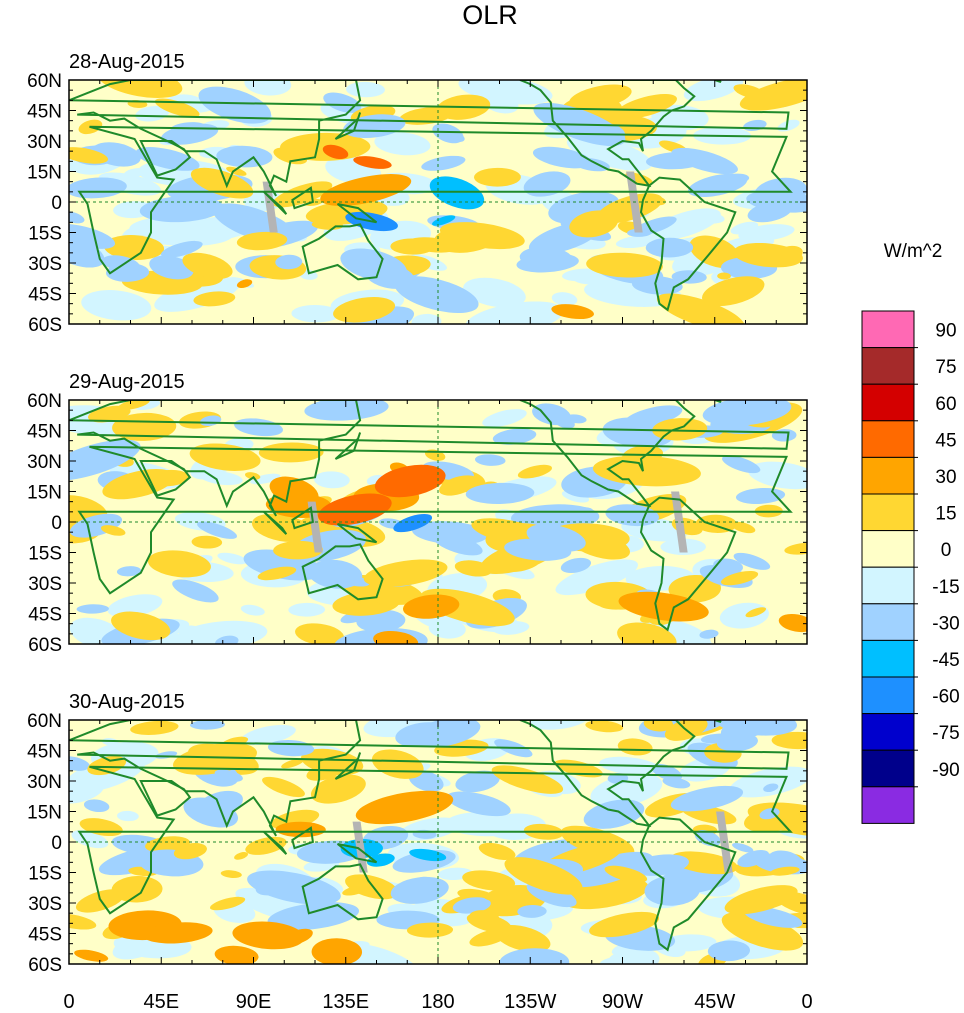 The width and height of the screenshot is (964, 1013). What do you see at coordinates (945, 623) in the screenshot?
I see `colorbar-label: -30` at bounding box center [945, 623].